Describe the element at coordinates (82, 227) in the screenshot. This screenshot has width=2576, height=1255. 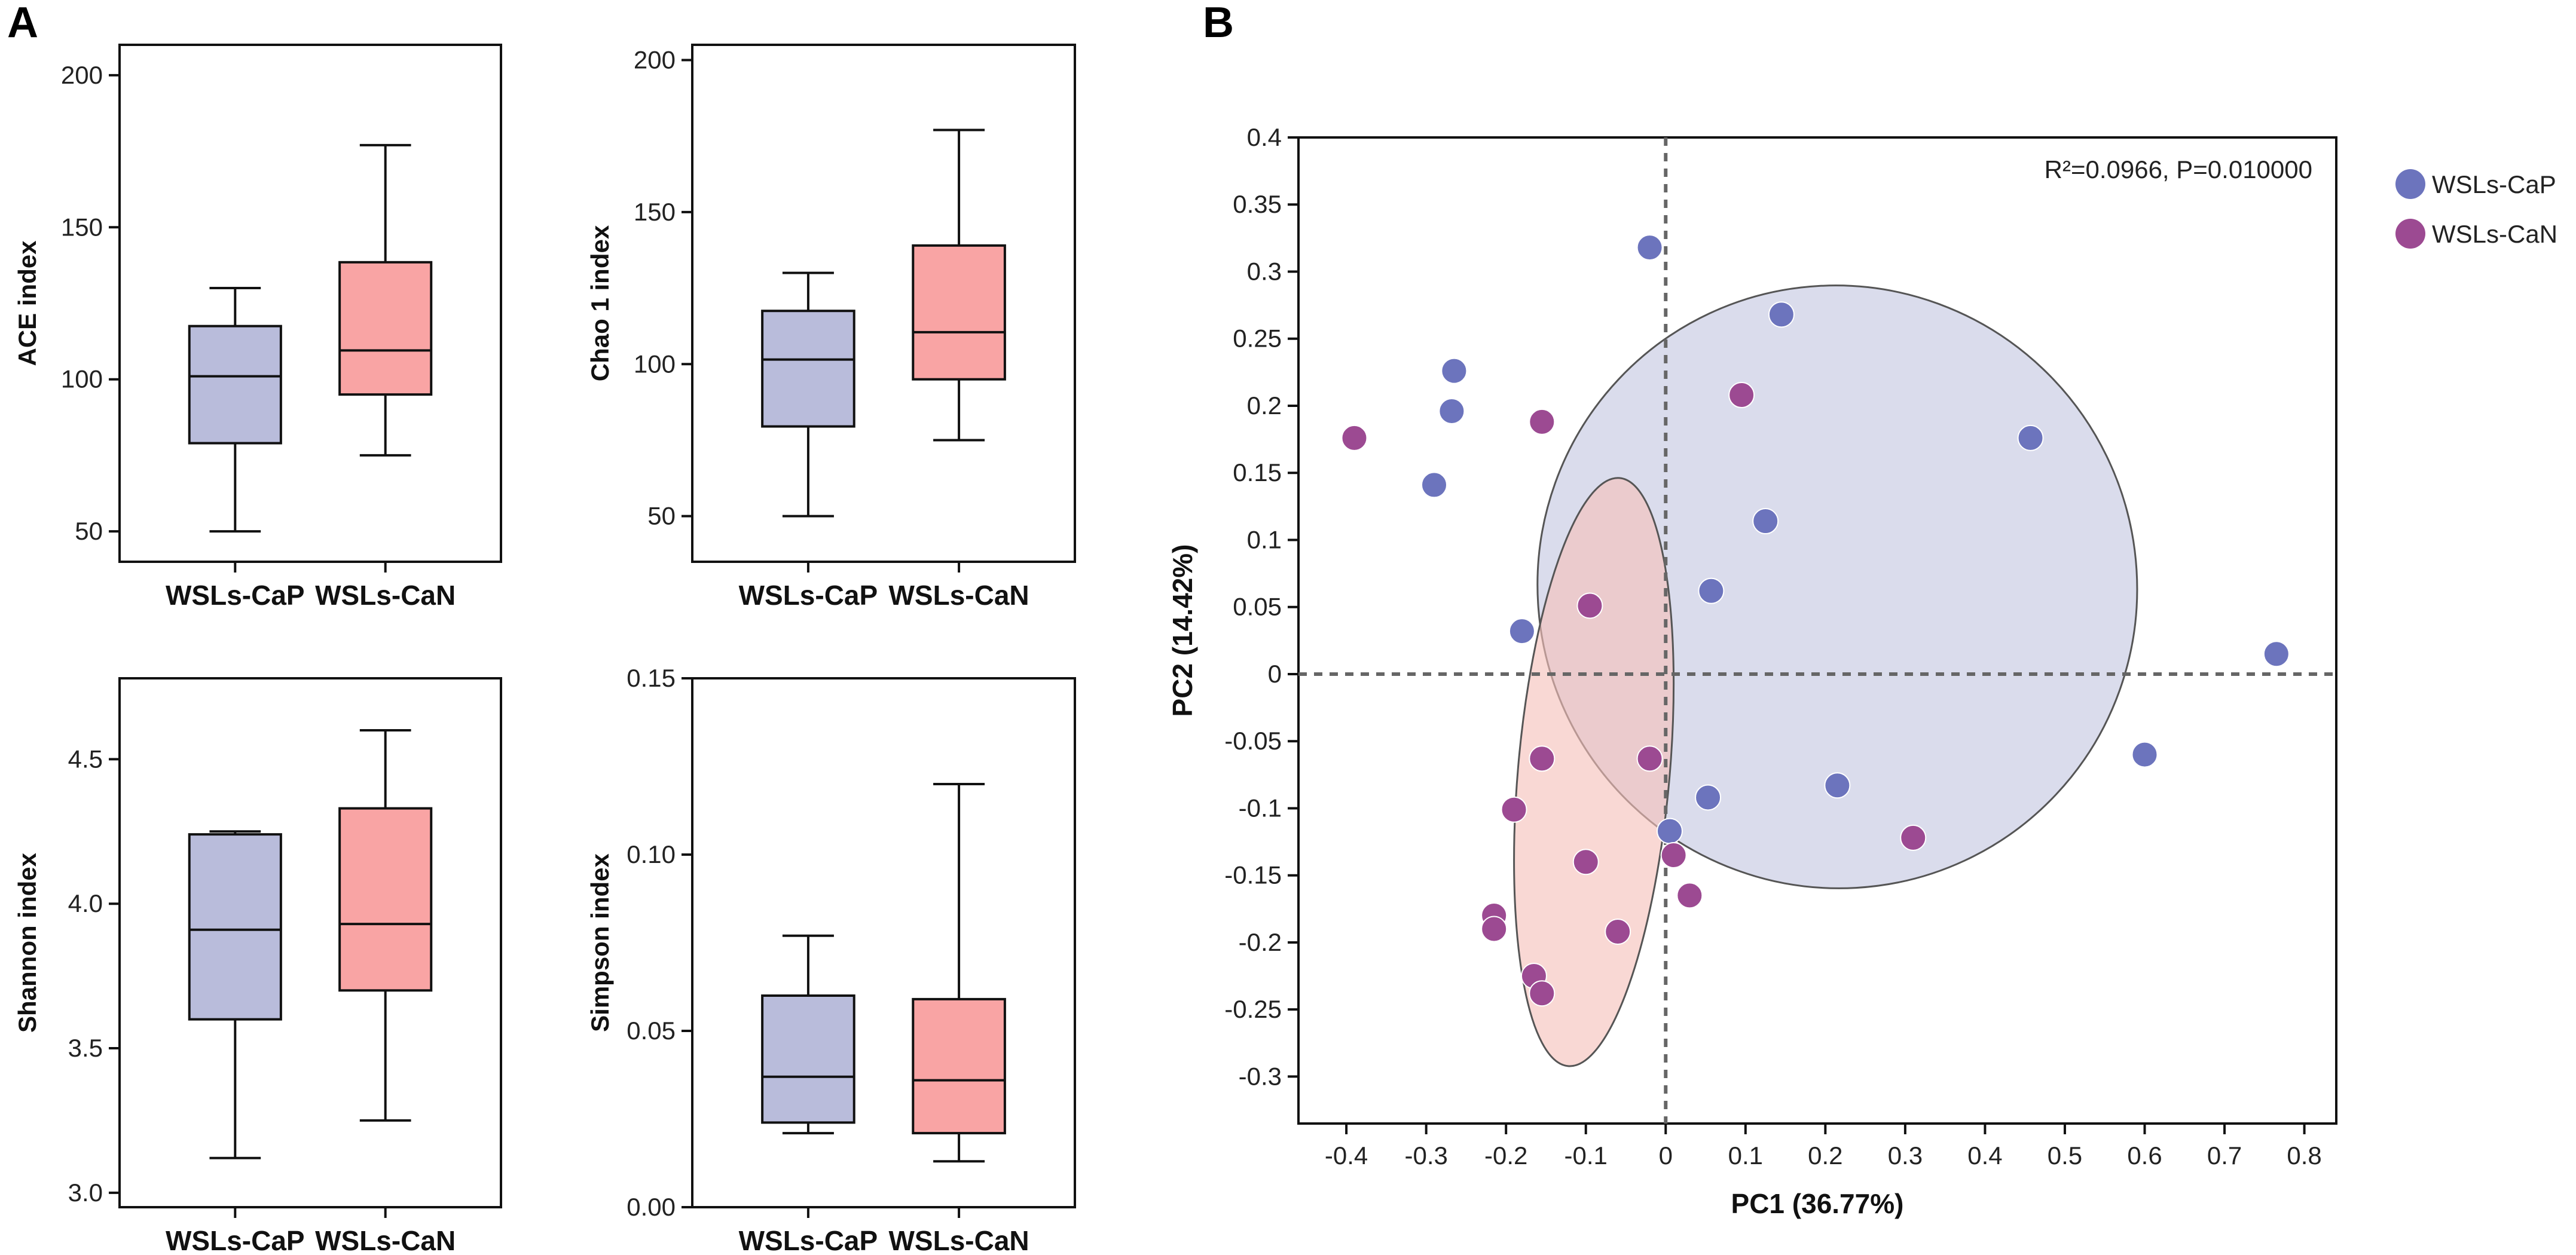
I see `y-tick-label: 150` at that location.